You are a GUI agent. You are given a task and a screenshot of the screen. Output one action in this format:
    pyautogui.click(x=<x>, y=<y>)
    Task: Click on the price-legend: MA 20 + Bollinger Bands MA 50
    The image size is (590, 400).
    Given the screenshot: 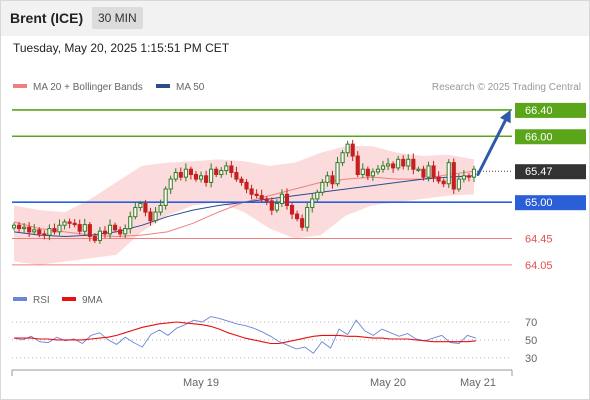 What is the action you would take?
    pyautogui.click(x=109, y=87)
    